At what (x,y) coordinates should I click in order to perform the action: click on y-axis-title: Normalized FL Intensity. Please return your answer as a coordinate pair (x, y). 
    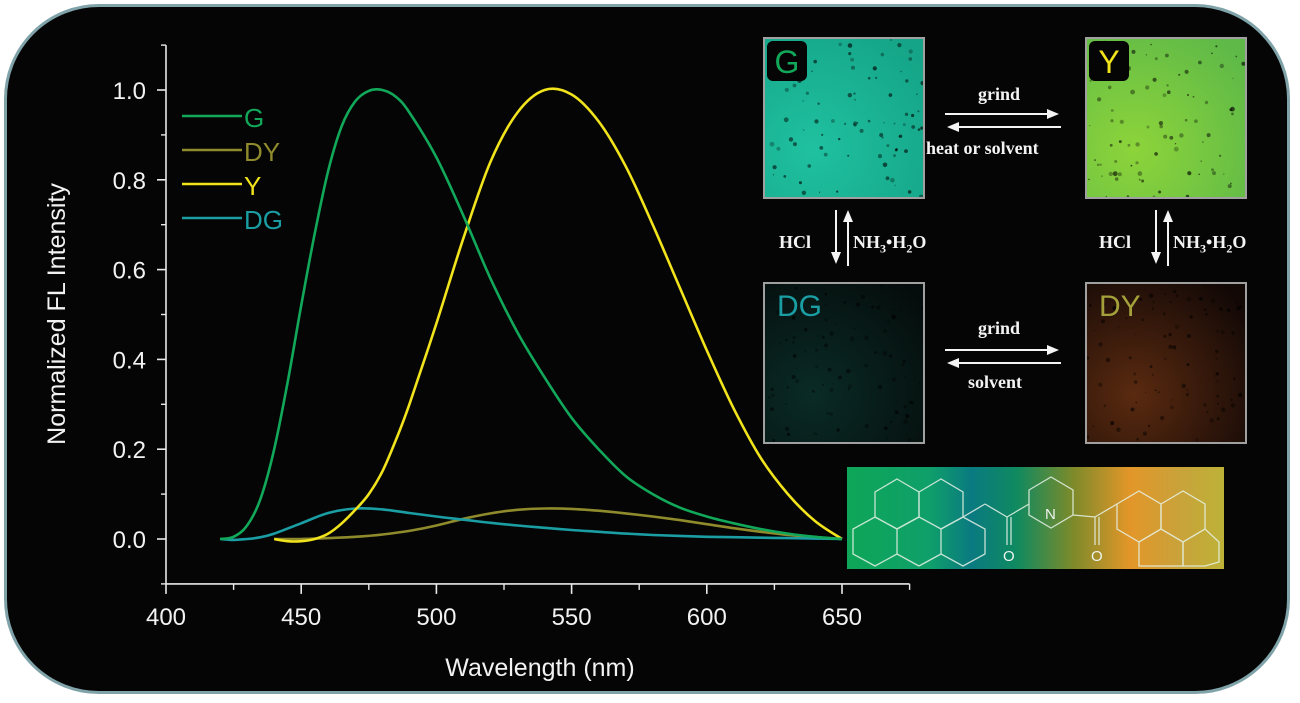
    Looking at the image, I should click on (57, 314).